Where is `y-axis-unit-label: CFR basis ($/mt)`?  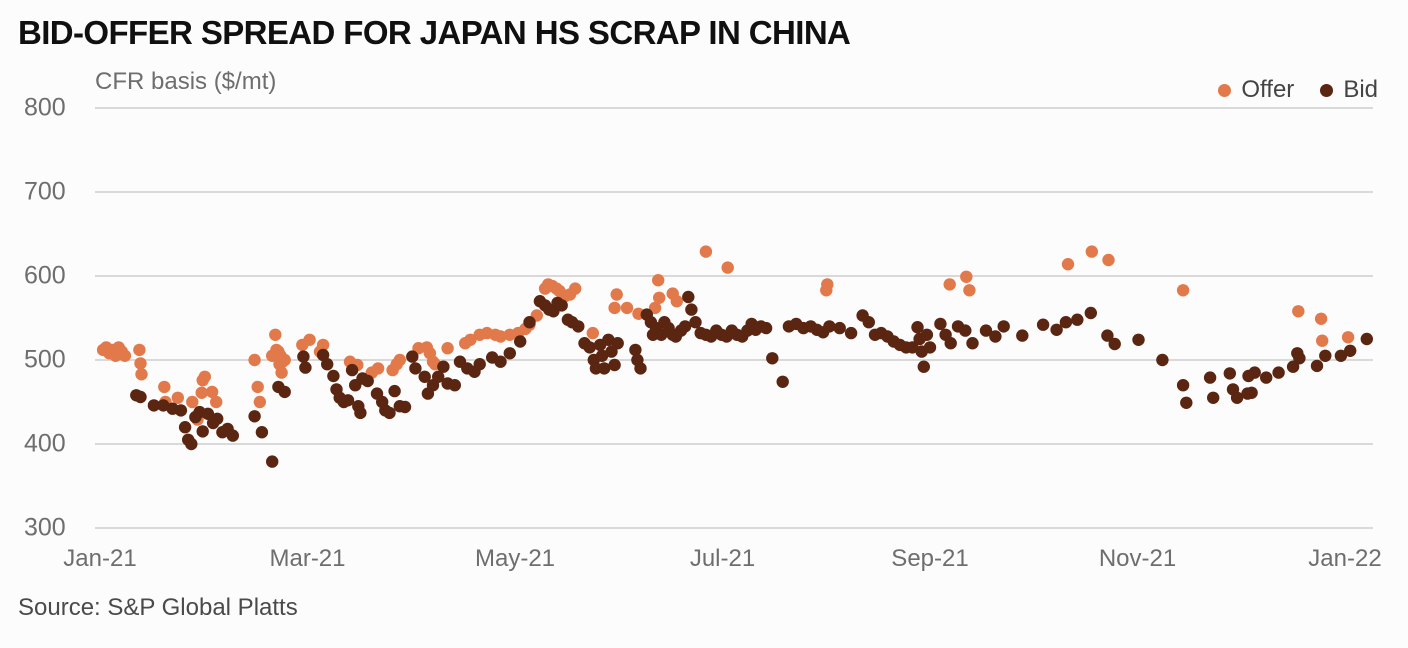 y-axis-unit-label: CFR basis ($/mt) is located at coordinates (186, 81).